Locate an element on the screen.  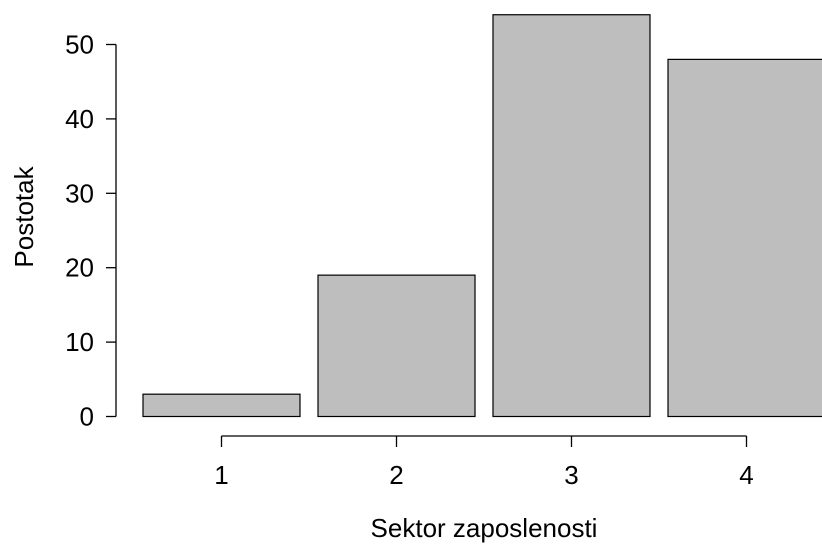
x-axis: 1 2 3 4 is located at coordinates (484, 462).